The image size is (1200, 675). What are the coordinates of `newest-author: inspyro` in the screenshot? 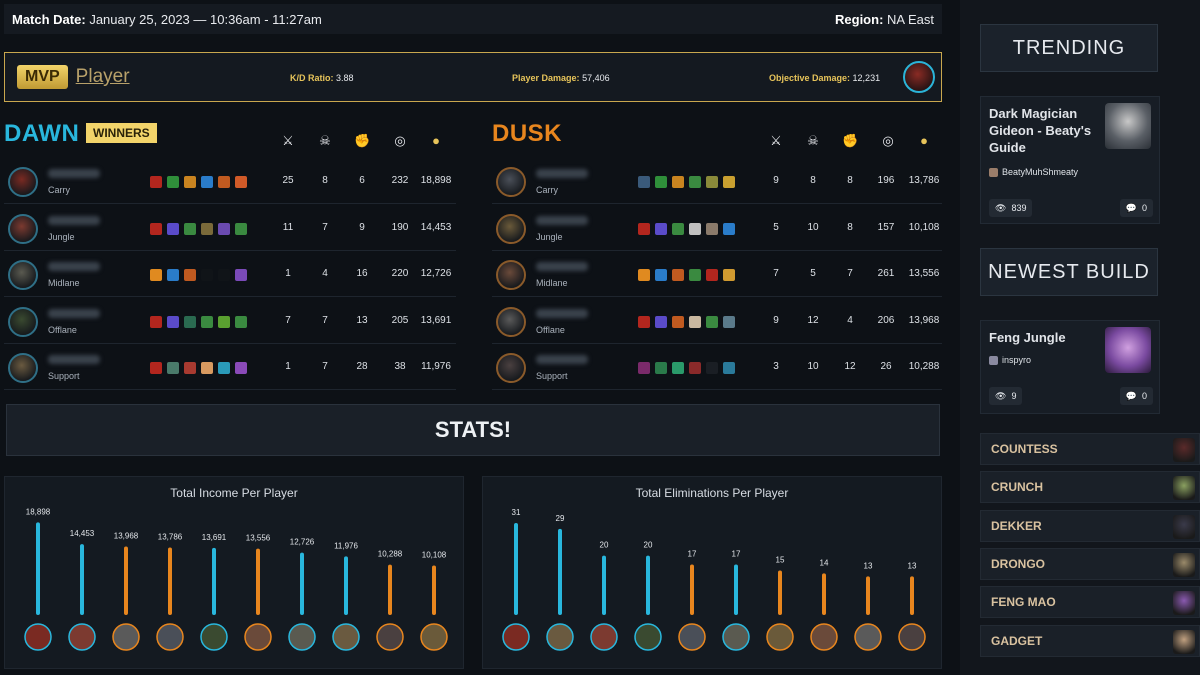 It's located at (1010, 360).